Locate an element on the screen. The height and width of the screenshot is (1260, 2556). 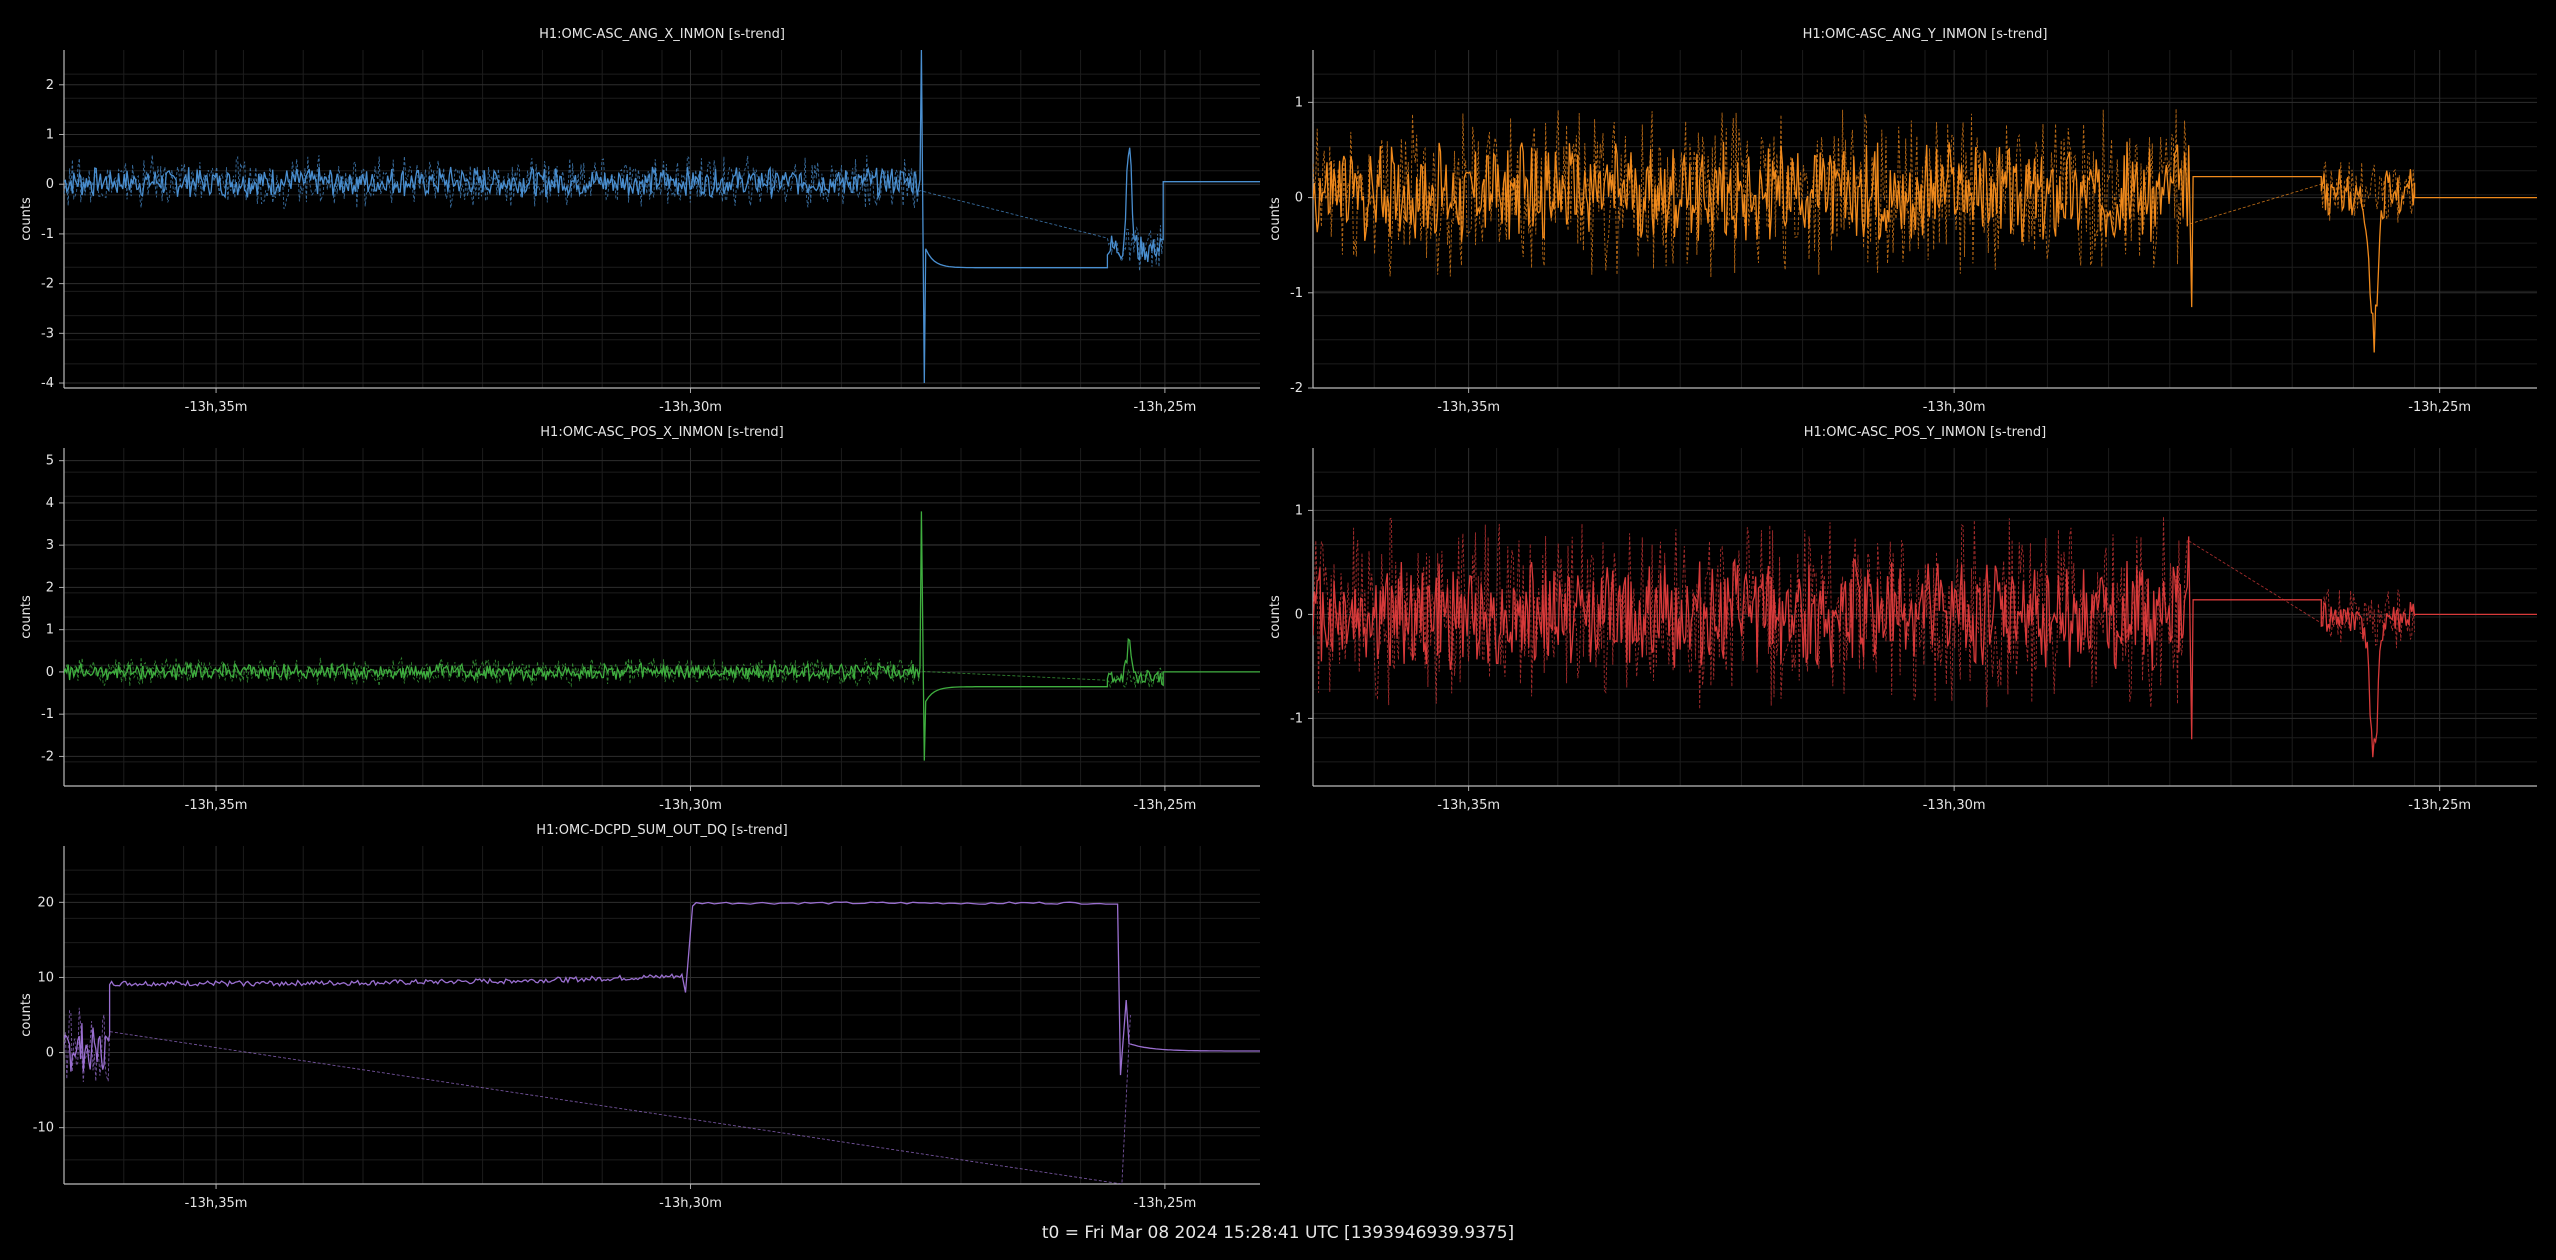
y-tick-label: 3 is located at coordinates (50, 545).